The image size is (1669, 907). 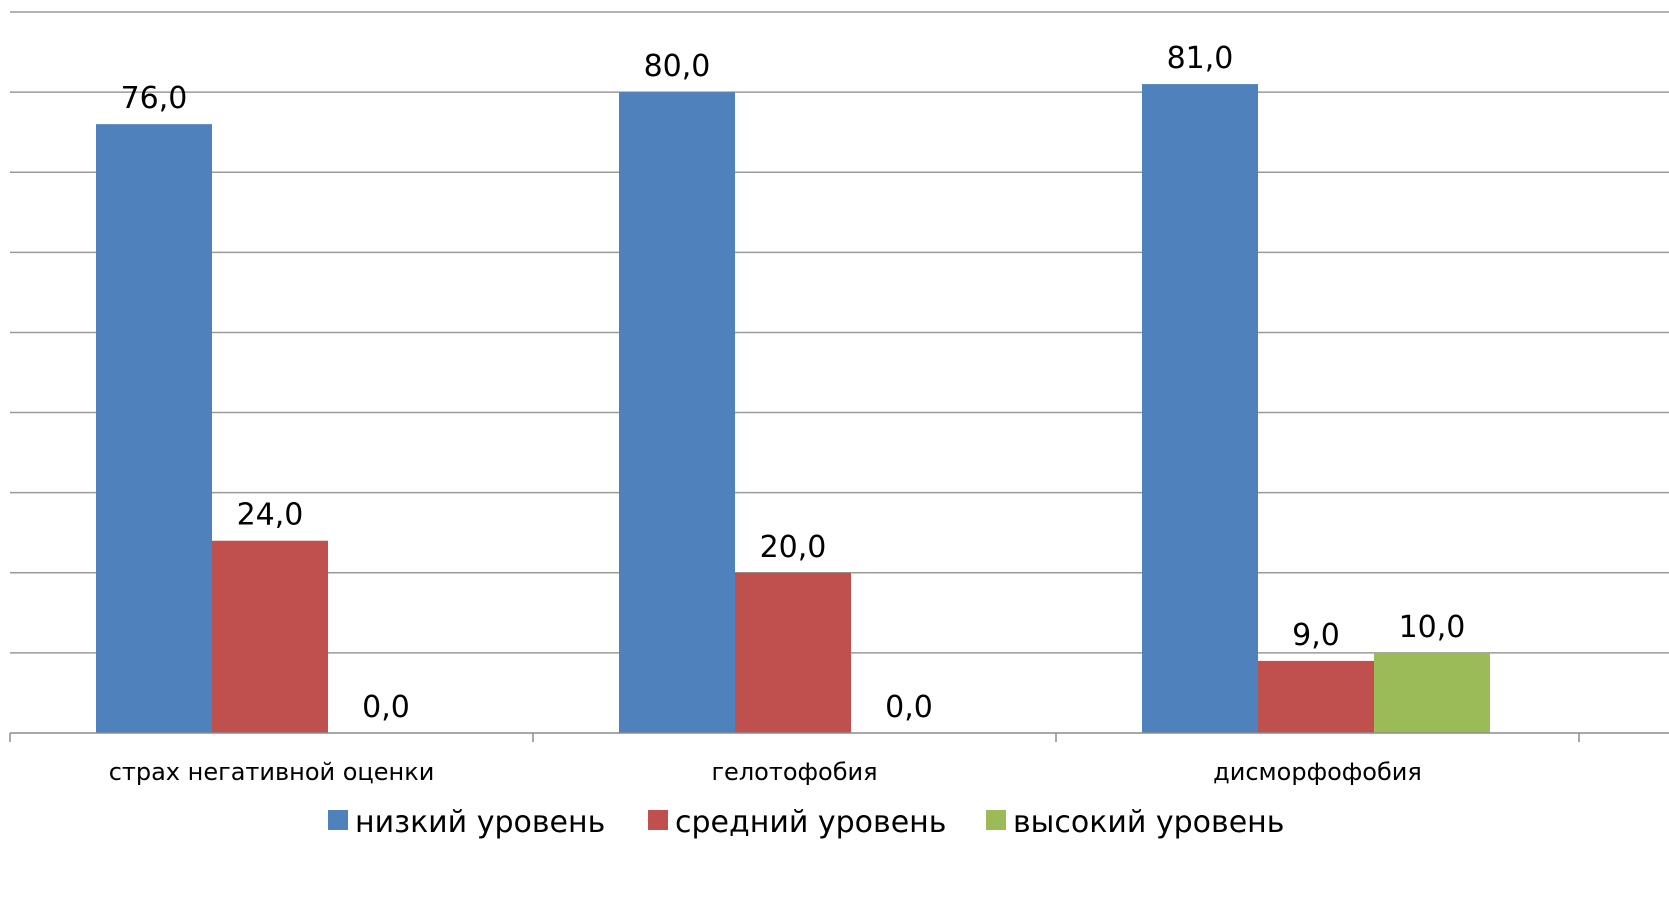 What do you see at coordinates (480, 822) in the screenshot?
I see `legend-label: низкий уровень` at bounding box center [480, 822].